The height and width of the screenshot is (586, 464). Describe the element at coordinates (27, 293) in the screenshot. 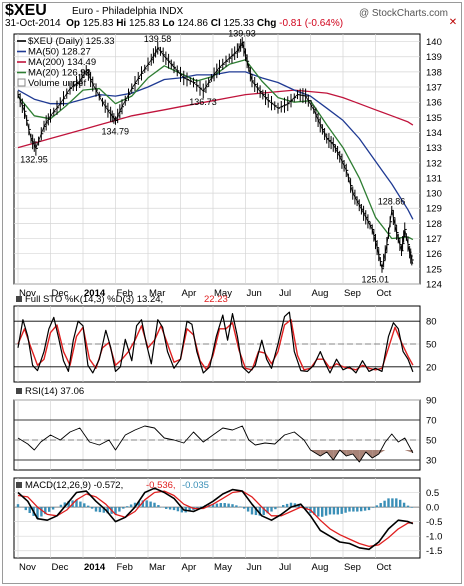

I see `x-tick-label: Nov` at that location.